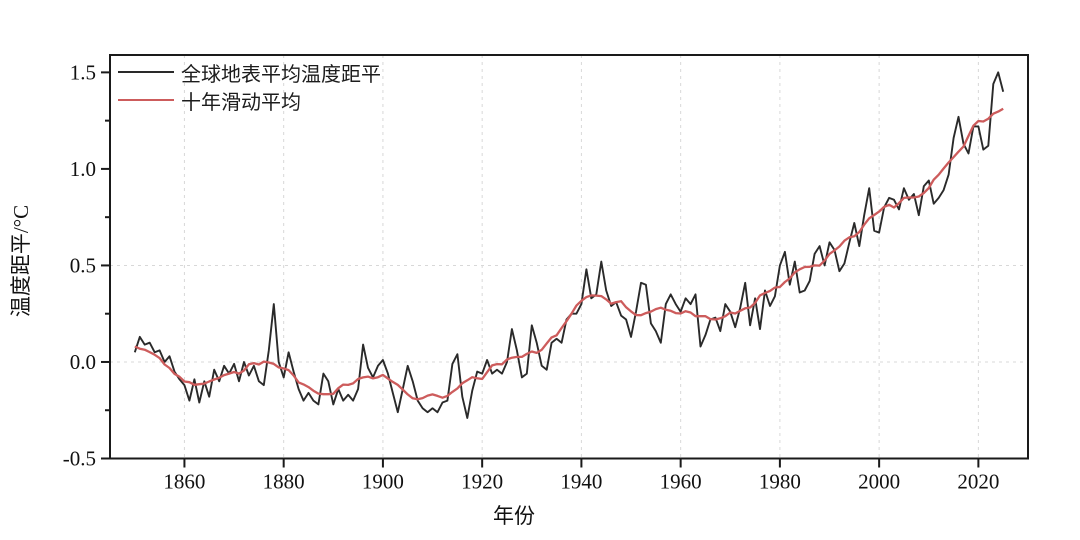 The width and height of the screenshot is (1080, 540). I want to click on x-tick-label: 1860, so click(184, 482).